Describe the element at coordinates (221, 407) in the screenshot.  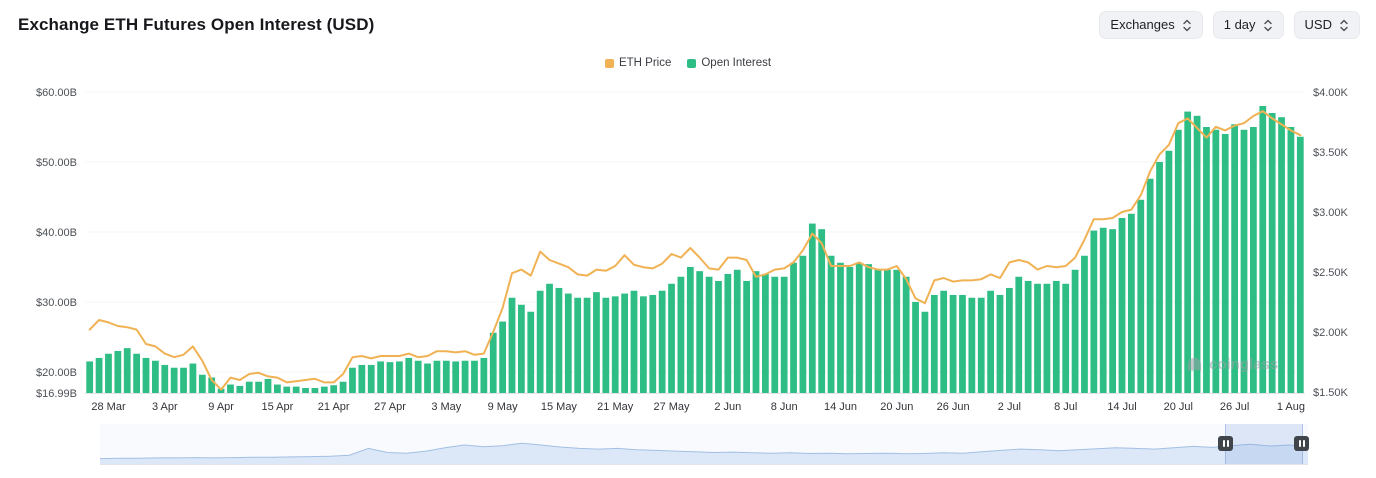
I see `x-axis-tick-label: 9 Apr` at that location.